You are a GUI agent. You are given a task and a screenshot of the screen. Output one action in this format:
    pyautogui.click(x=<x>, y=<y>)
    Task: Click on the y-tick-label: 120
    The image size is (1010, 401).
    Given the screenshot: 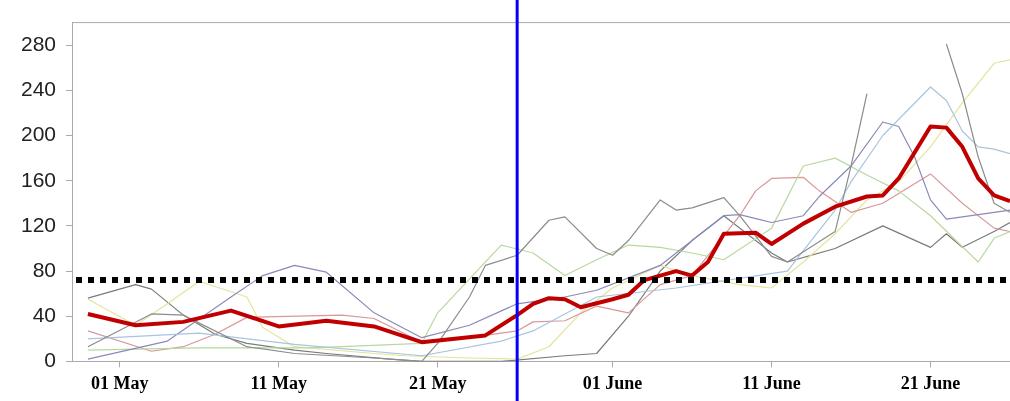 What is the action you would take?
    pyautogui.click(x=38, y=224)
    